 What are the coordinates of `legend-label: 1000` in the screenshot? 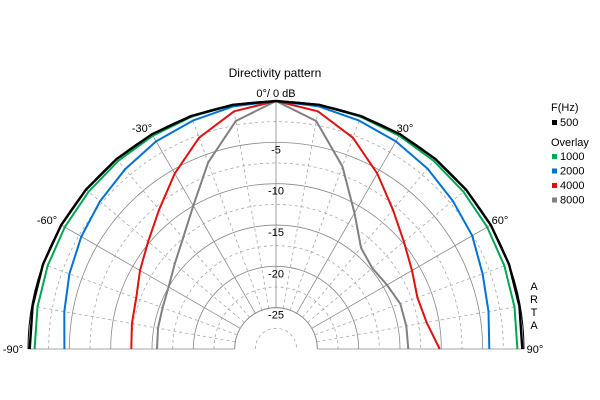 It's located at (572, 157).